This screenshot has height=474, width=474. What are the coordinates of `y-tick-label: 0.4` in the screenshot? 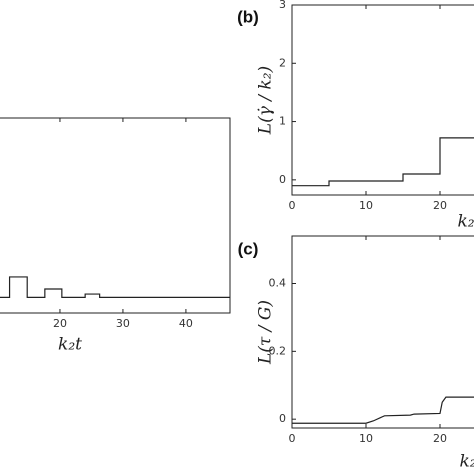 It's located at (278, 282).